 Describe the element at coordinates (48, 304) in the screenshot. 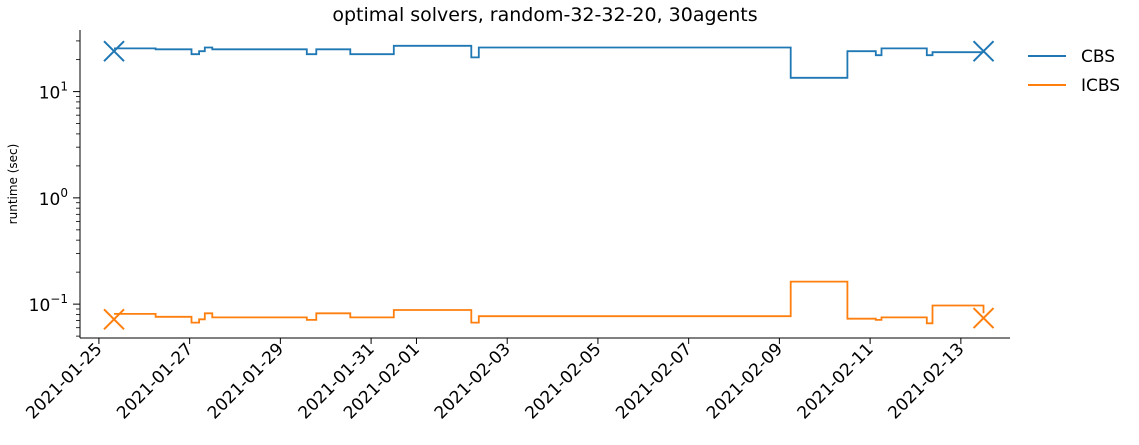

I see `y-tick-label: 10⁻¹` at that location.